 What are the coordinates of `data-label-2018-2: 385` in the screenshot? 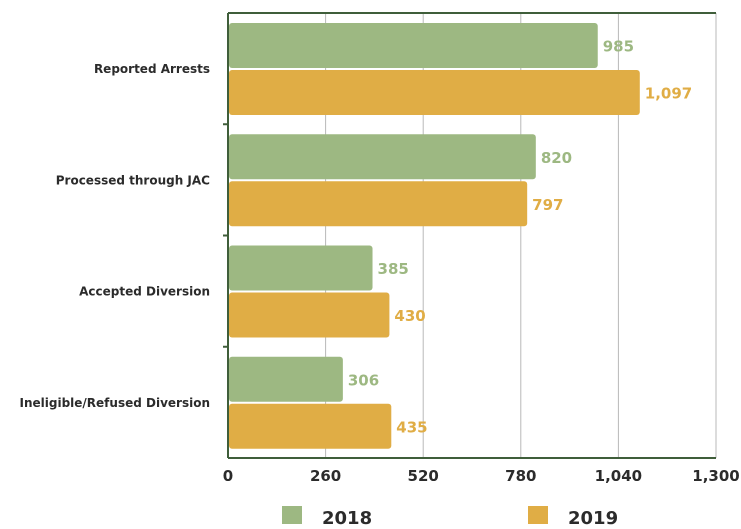 It's located at (393, 269).